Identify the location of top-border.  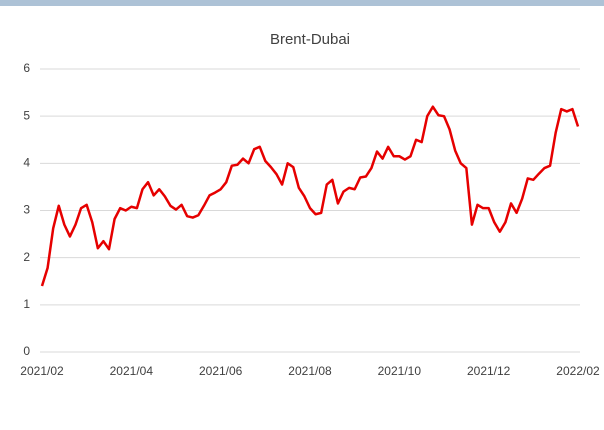
(302, 3).